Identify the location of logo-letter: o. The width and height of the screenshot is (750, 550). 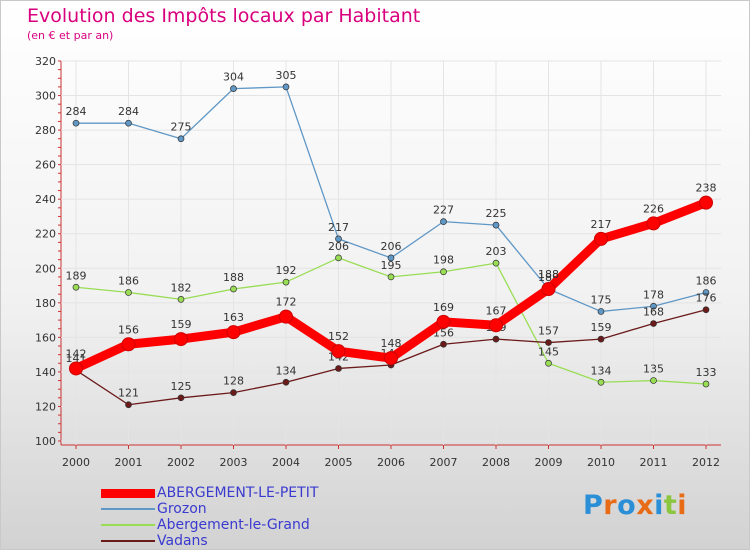
(627, 505).